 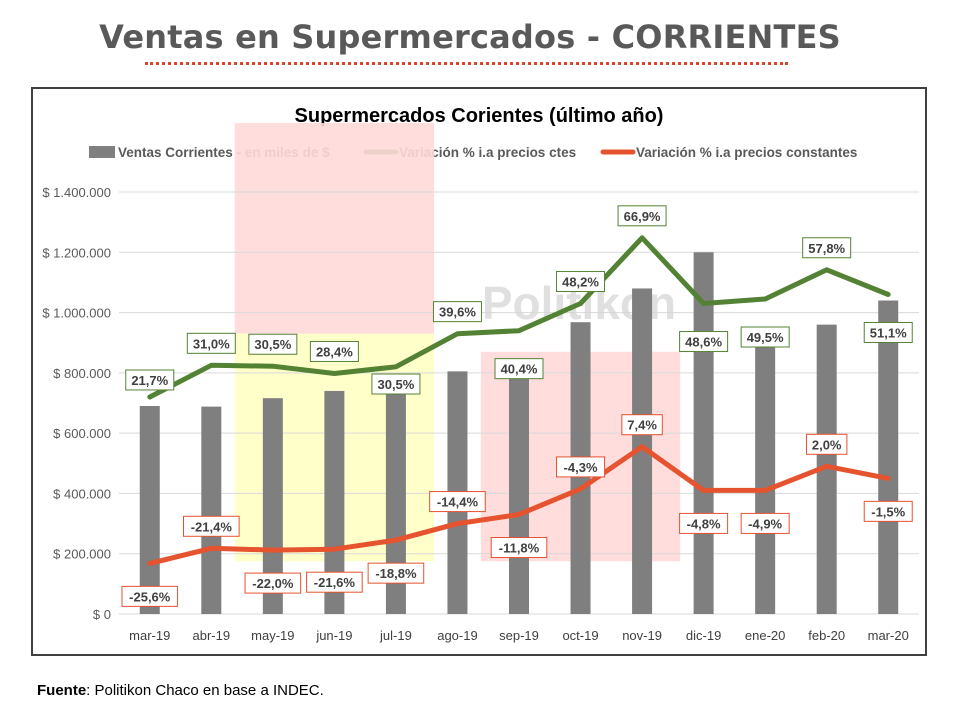 I want to click on data-label-constantes: -21,4%, so click(x=212, y=526).